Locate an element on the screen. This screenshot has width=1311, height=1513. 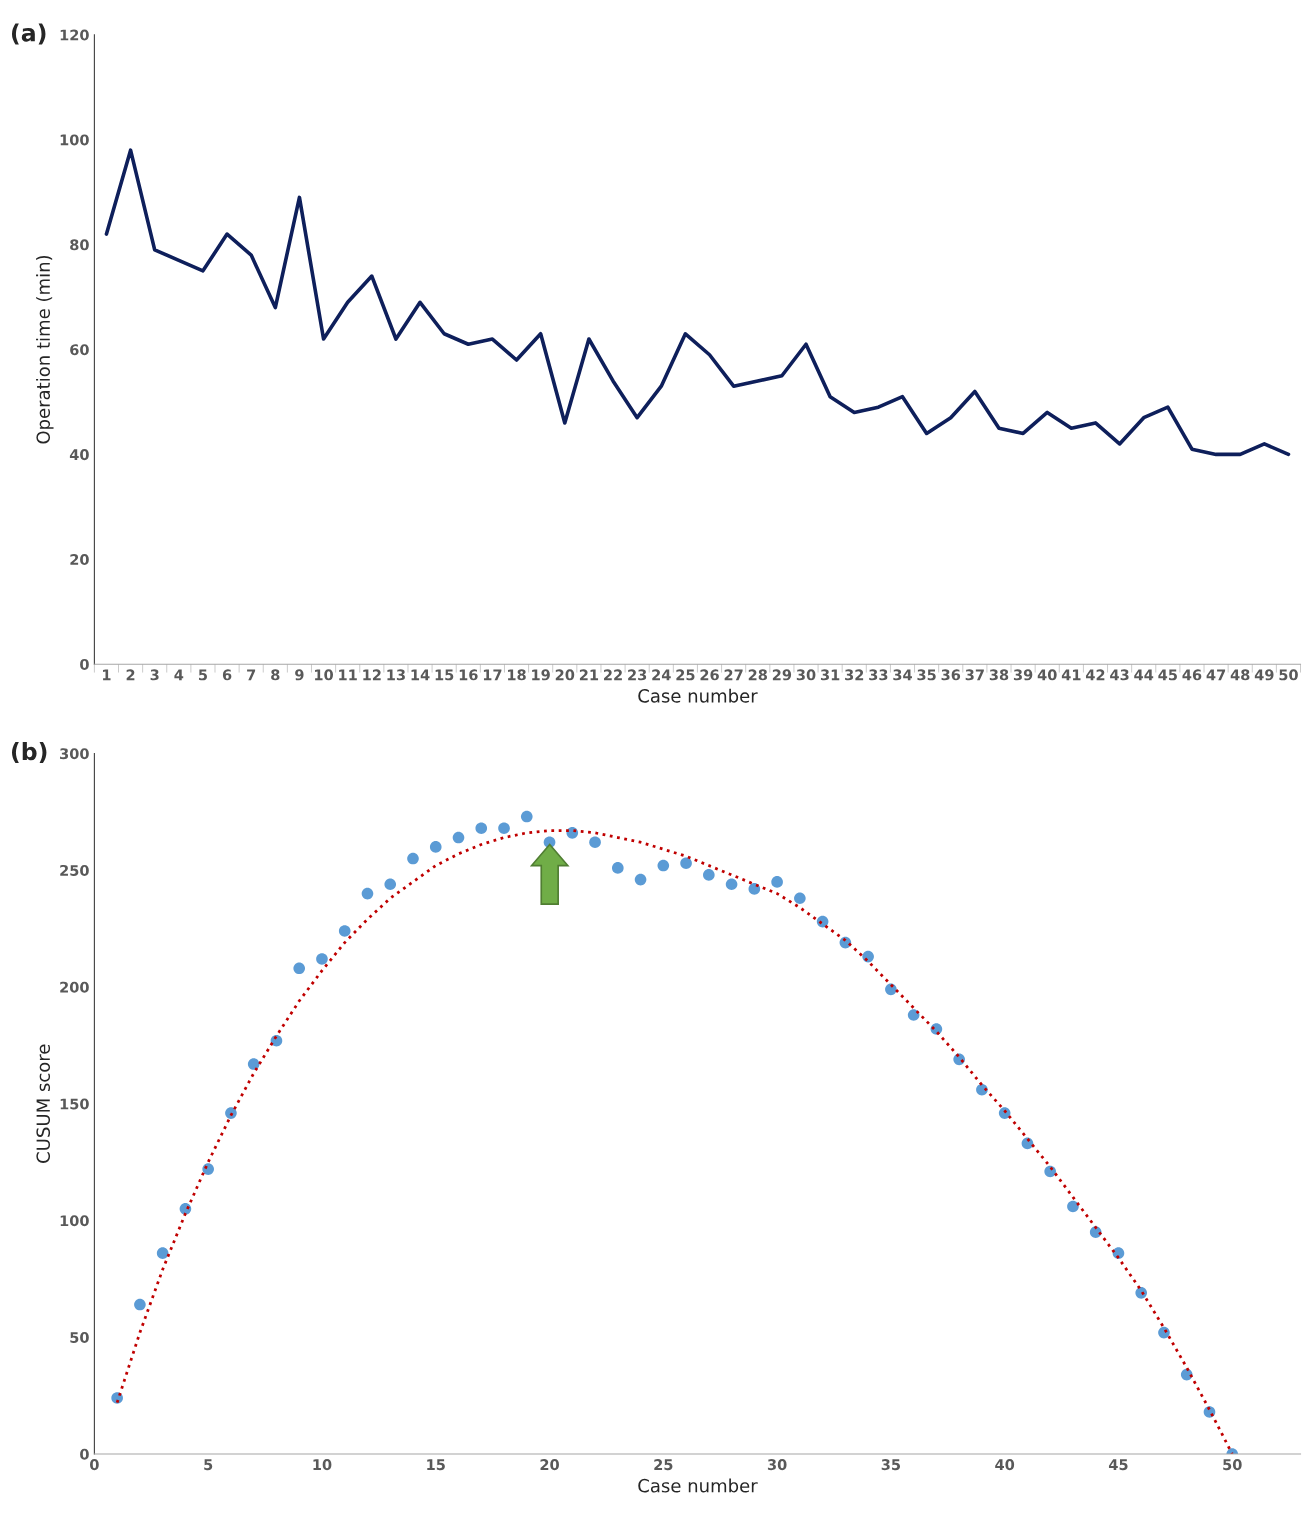
x-tick-label: 10 is located at coordinates (322, 1465).